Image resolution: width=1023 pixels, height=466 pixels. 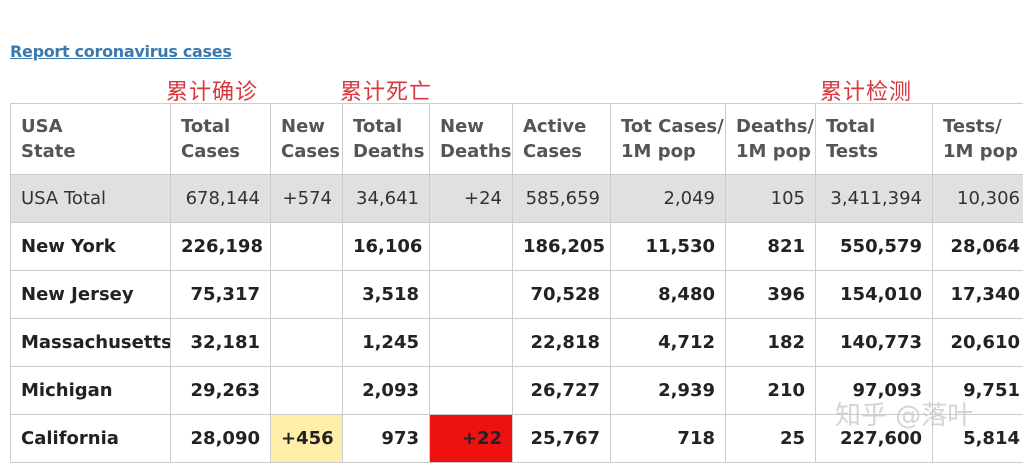 I want to click on table-cell: 718, so click(x=668, y=438).